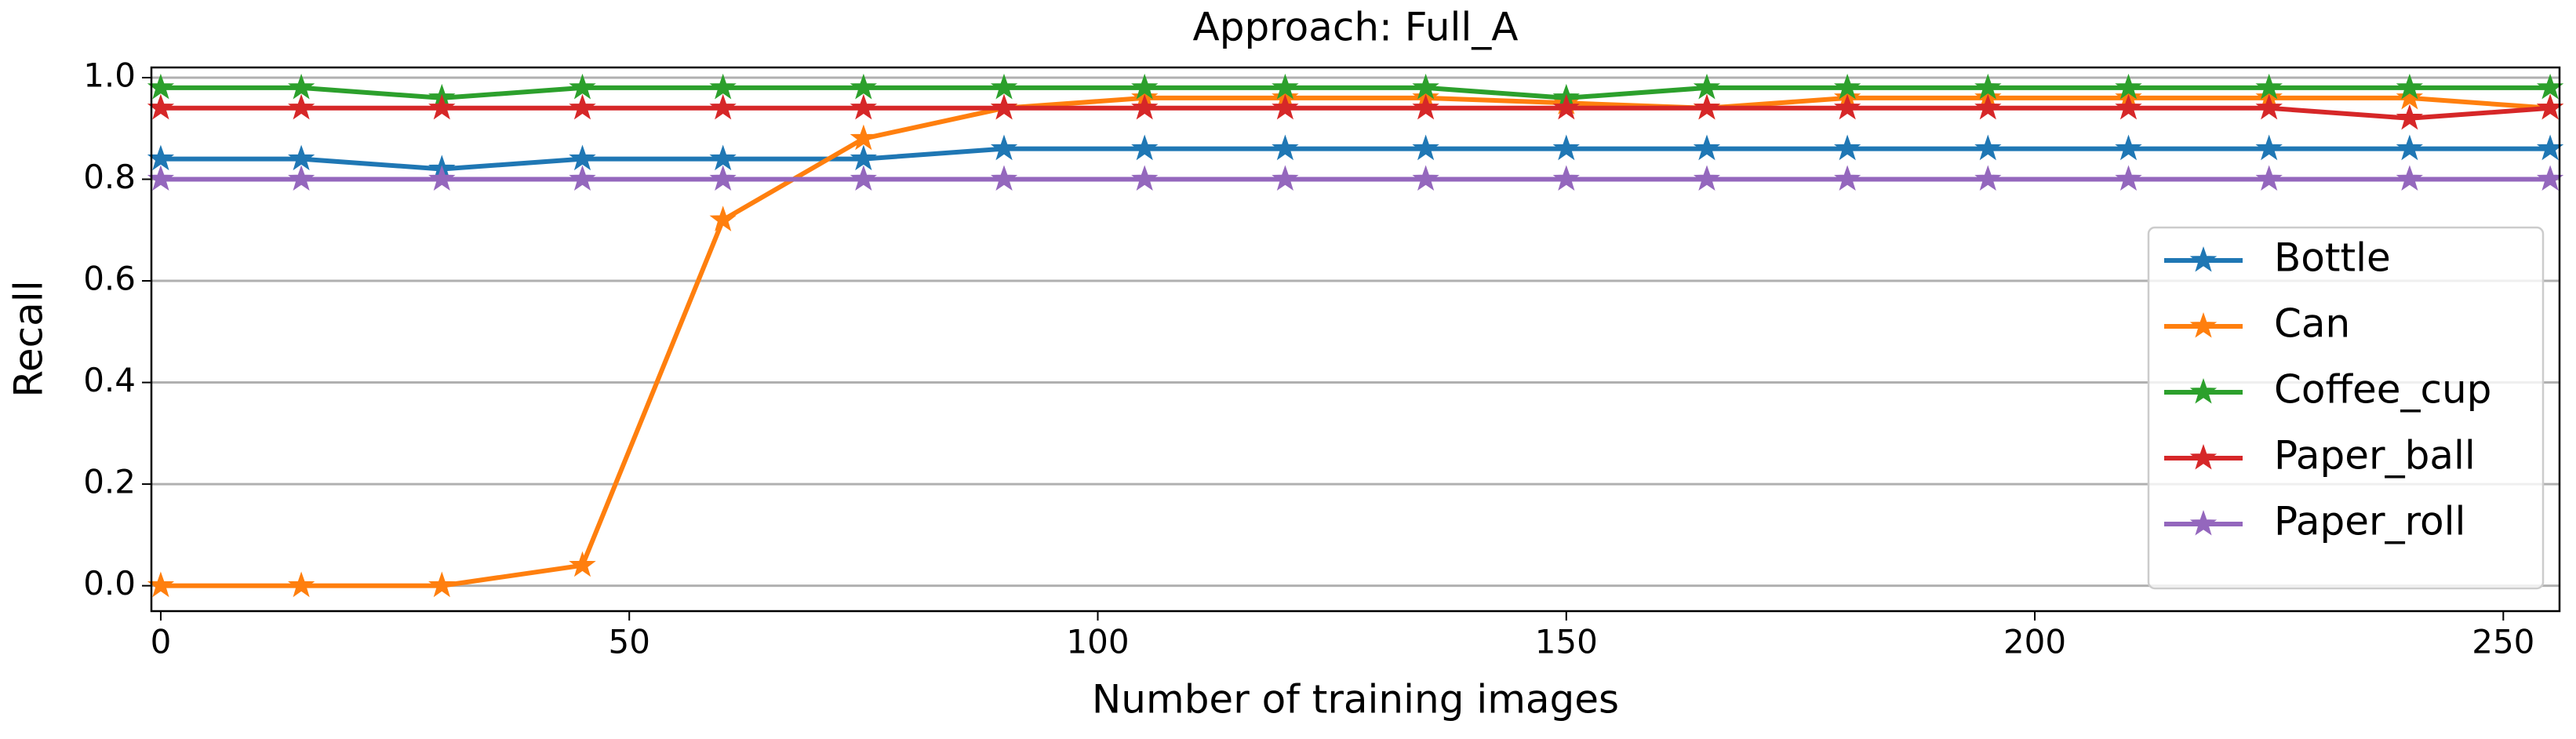 Image resolution: width=2576 pixels, height=739 pixels. Describe the element at coordinates (161, 642) in the screenshot. I see `x-tick-label: 0` at that location.